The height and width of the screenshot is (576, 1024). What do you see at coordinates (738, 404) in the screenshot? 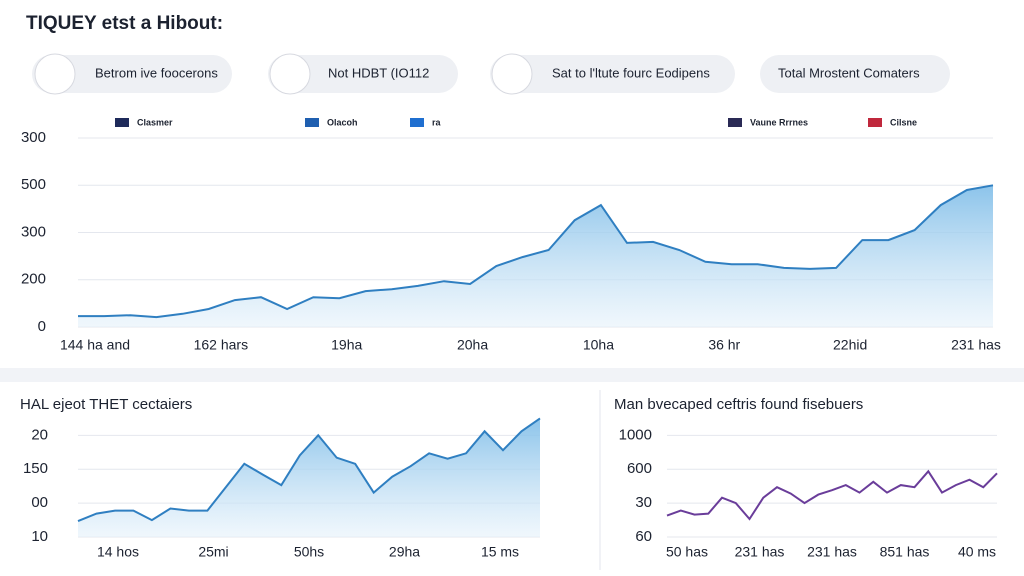
I see `chart-title: Man bvecaped ceftris found fisebuers` at bounding box center [738, 404].